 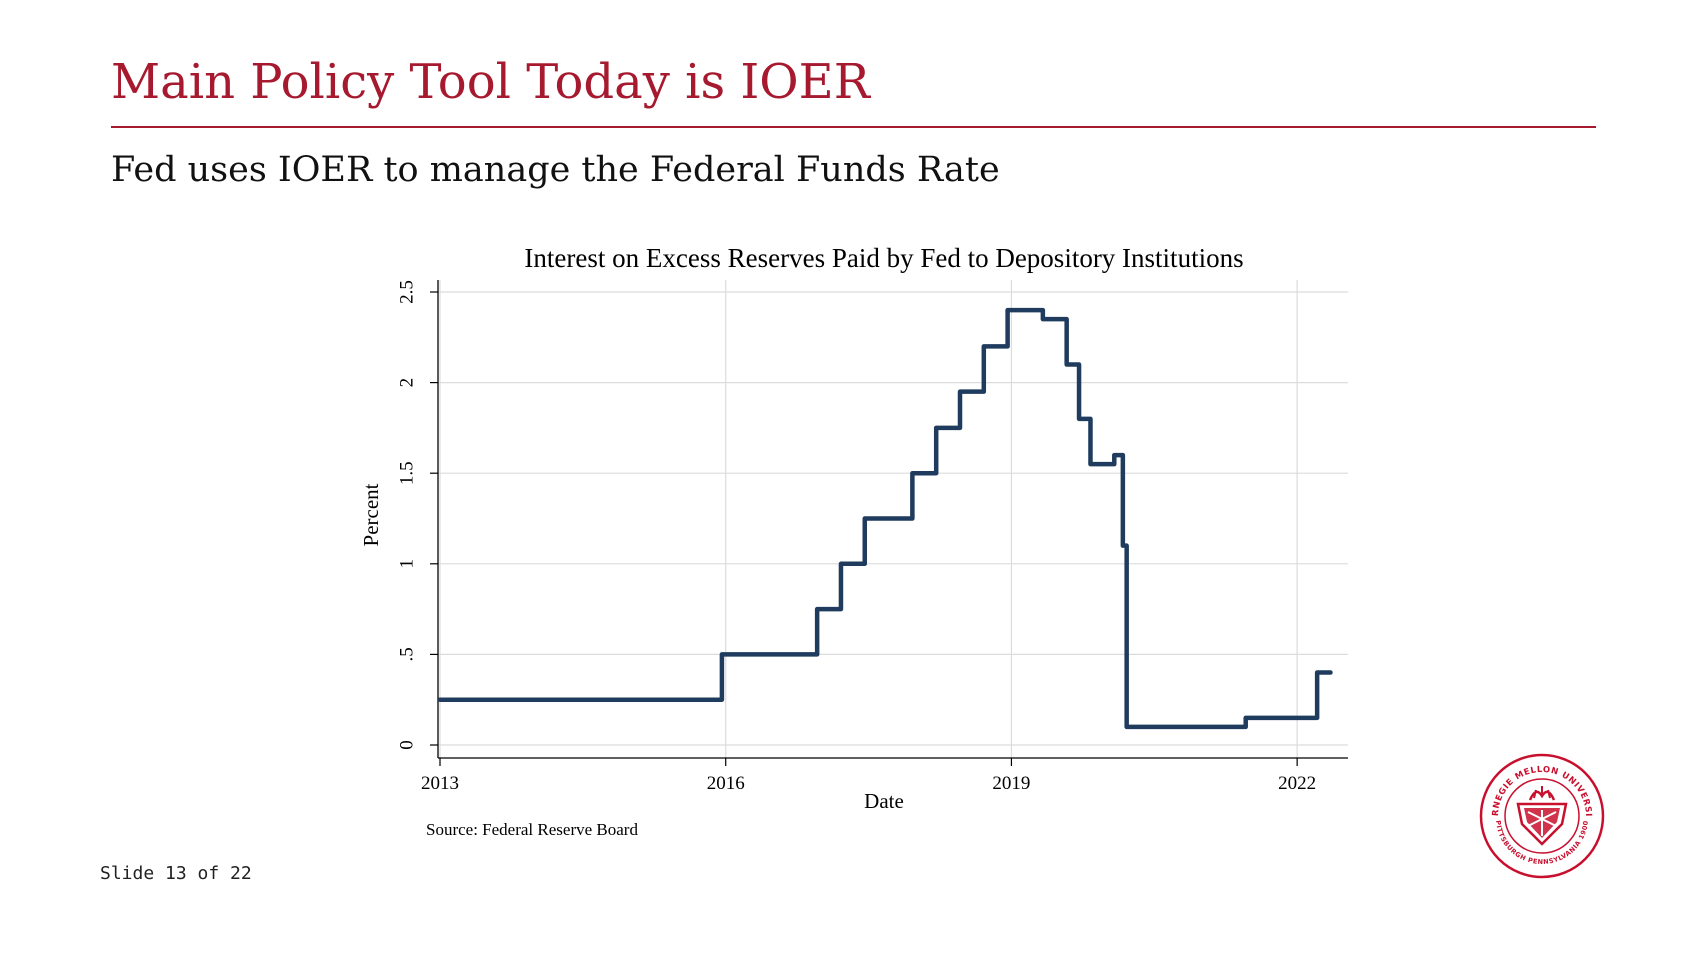 I want to click on y-tick-label: 2.5, so click(x=406, y=292).